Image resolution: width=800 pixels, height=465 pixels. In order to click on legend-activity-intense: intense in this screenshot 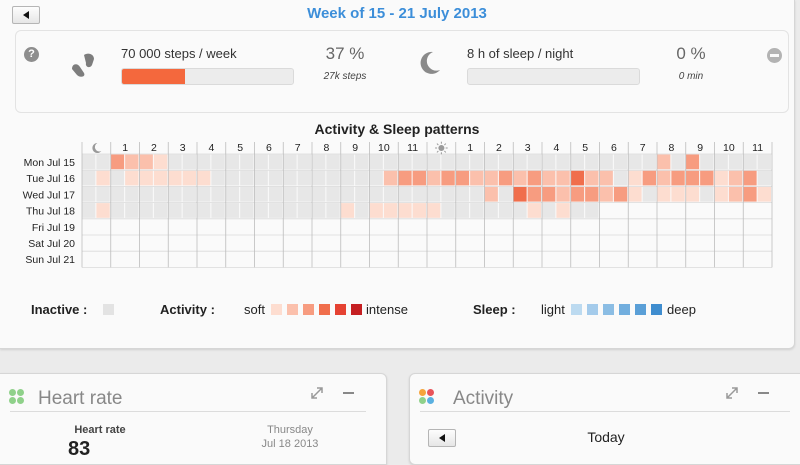, I will do `click(387, 309)`.